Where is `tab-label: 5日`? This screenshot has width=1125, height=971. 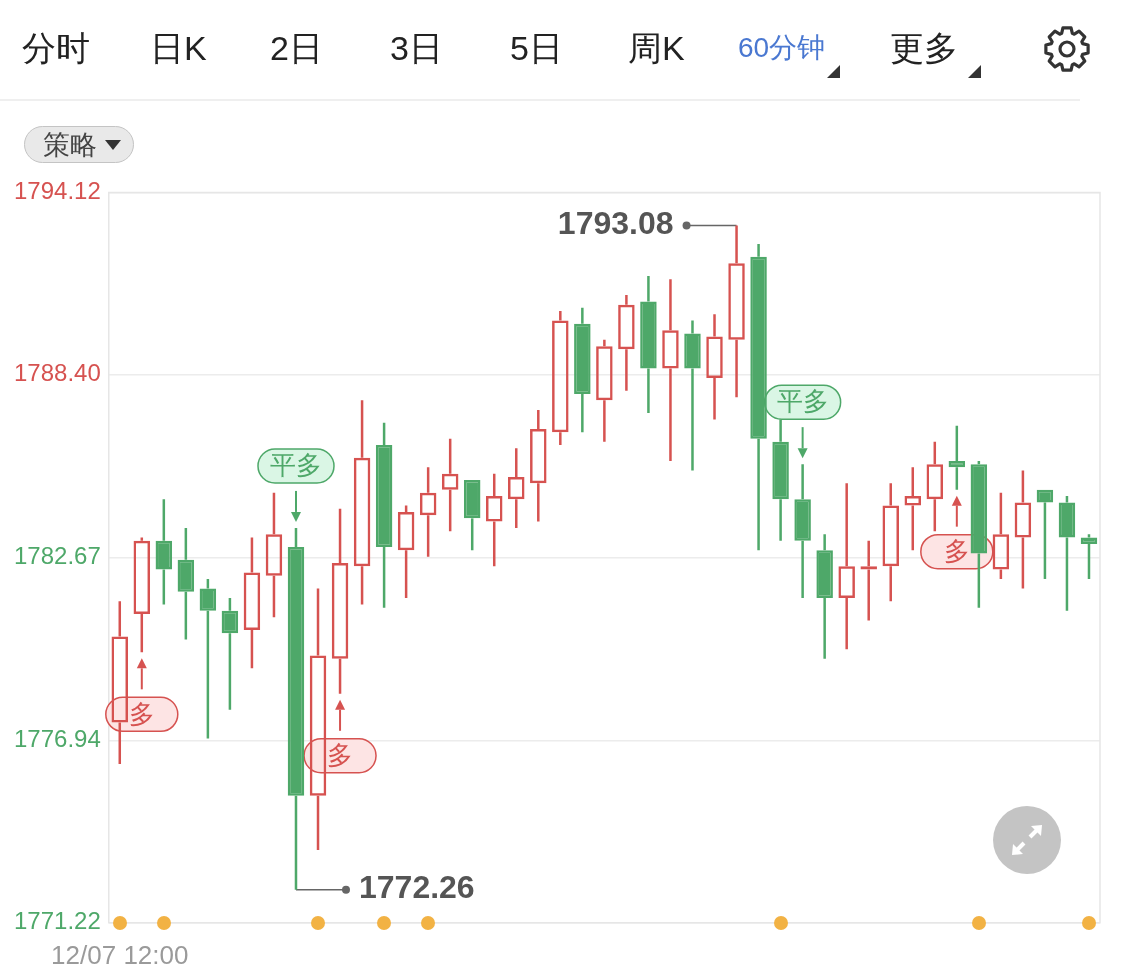 tab-label: 5日 is located at coordinates (536, 48).